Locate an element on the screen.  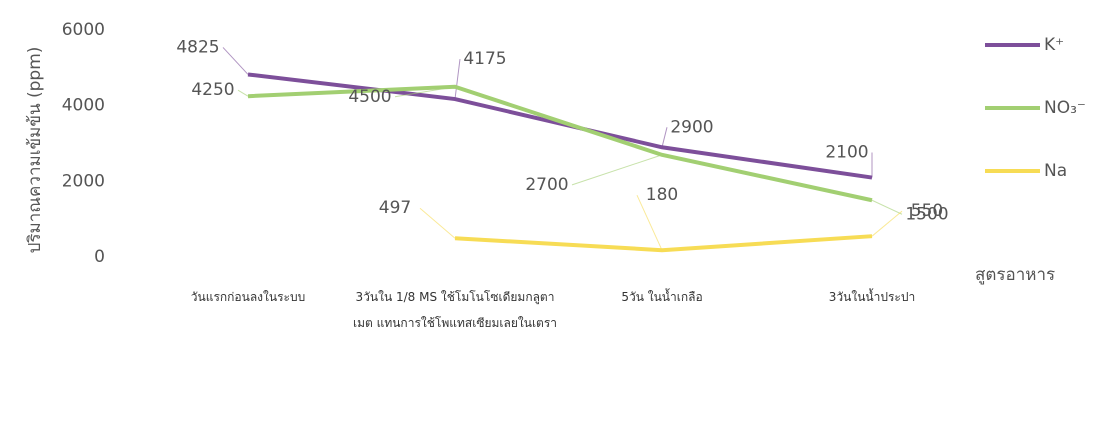
y-tick-label: 6000 is located at coordinates (83, 30).